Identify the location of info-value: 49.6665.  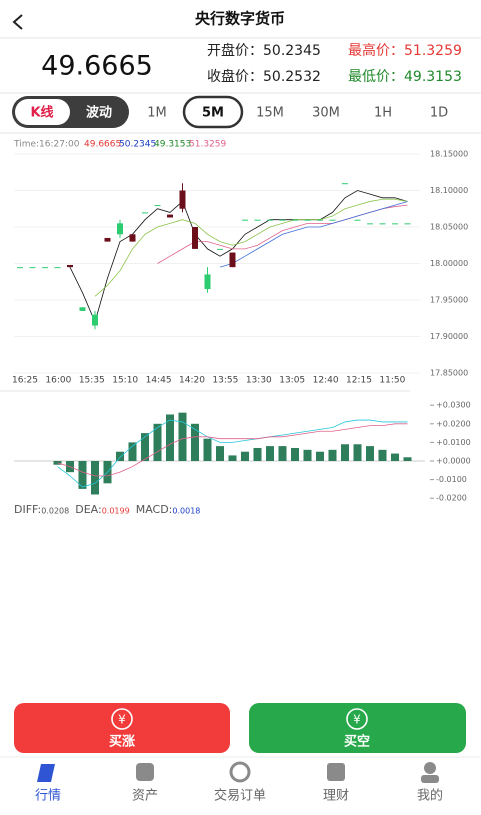
(102, 145).